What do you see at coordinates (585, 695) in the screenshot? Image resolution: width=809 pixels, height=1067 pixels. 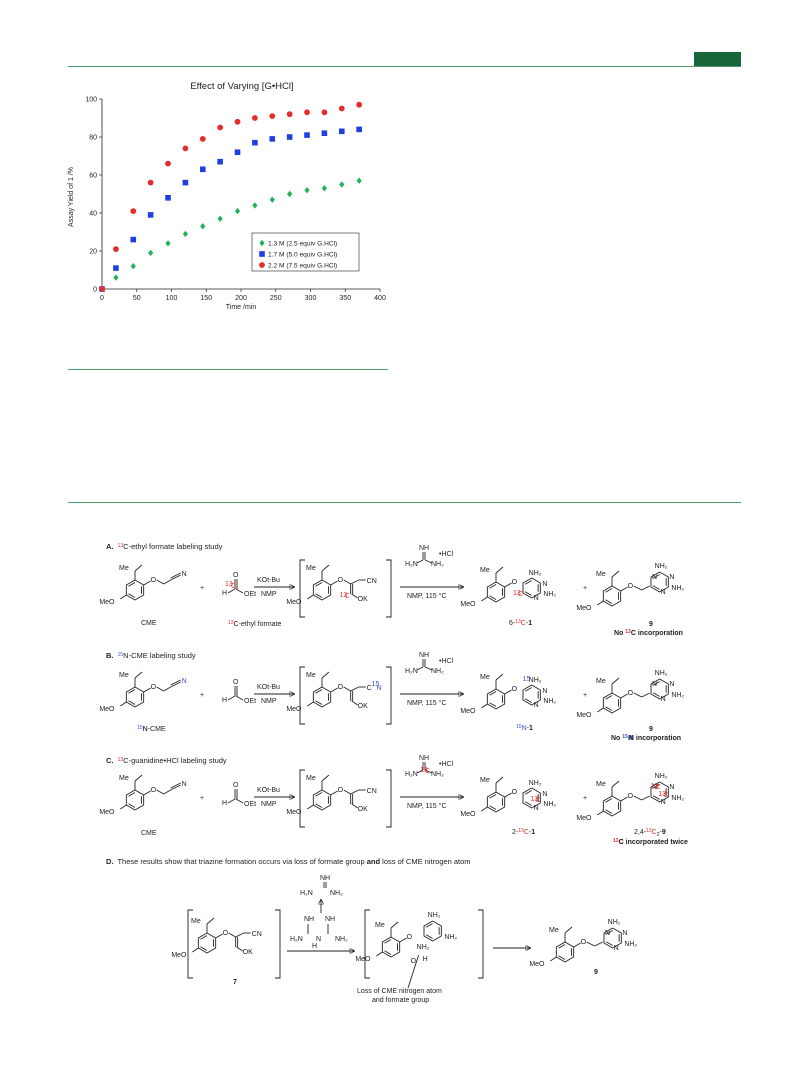 I see `plus-sign: +` at bounding box center [585, 695].